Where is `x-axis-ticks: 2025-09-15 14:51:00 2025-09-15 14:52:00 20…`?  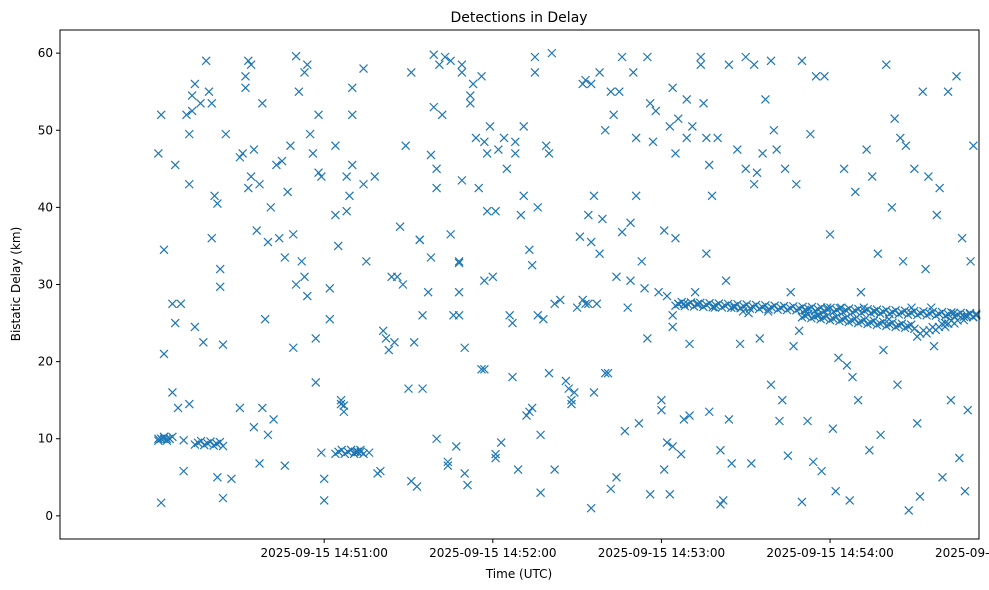
x-axis-ticks: 2025-09-15 14:51:00 2025-09-15 14:52:00 20… is located at coordinates (624, 549).